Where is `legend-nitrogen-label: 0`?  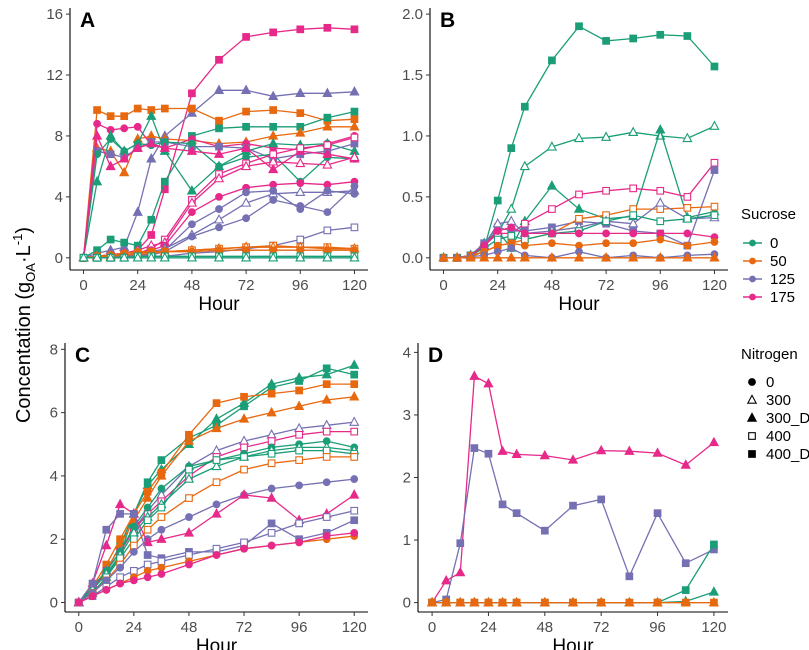
legend-nitrogen-label: 0 is located at coordinates (770, 382).